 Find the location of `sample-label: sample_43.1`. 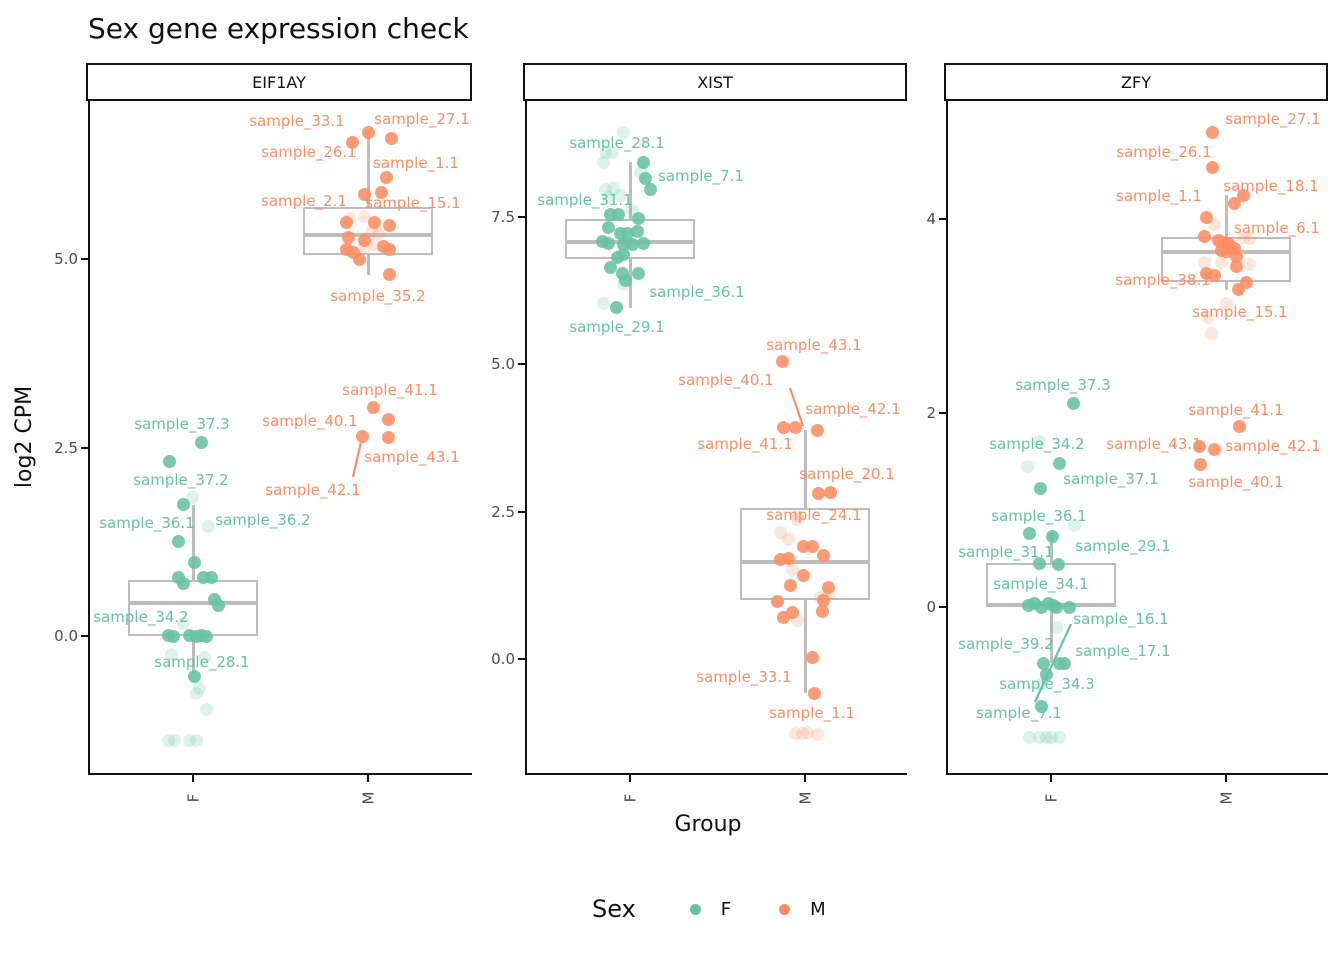

sample-label: sample_43.1 is located at coordinates (412, 457).